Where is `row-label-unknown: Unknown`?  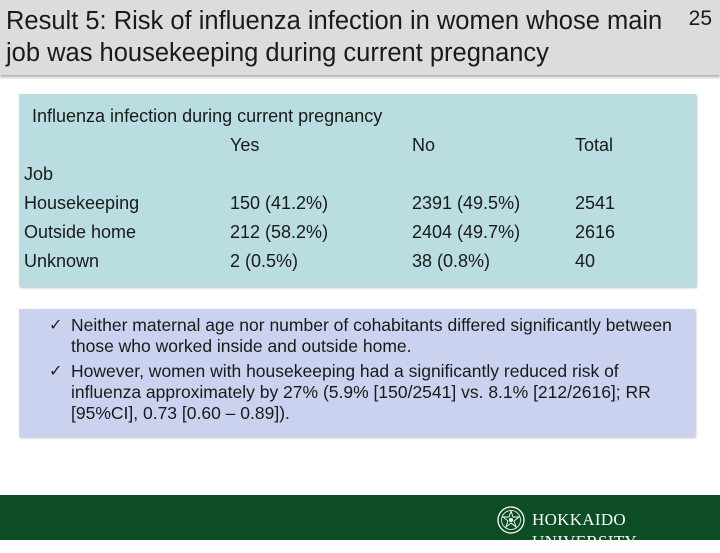 row-label-unknown: Unknown is located at coordinates (62, 261).